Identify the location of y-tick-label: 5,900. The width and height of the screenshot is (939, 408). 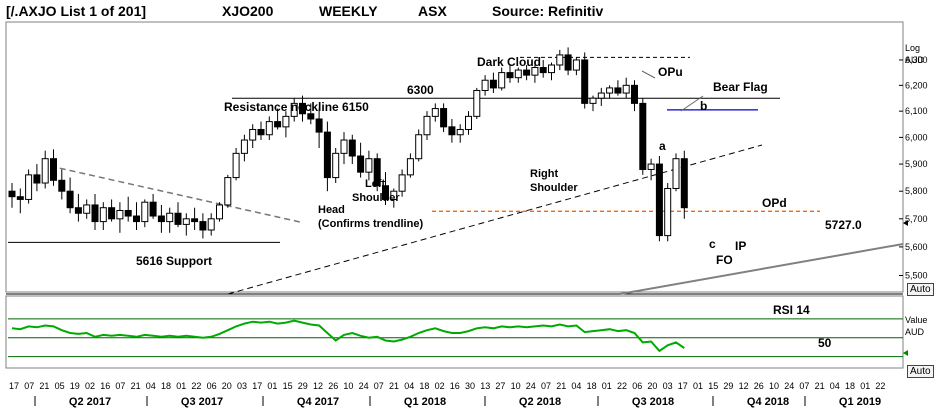
(916, 164).